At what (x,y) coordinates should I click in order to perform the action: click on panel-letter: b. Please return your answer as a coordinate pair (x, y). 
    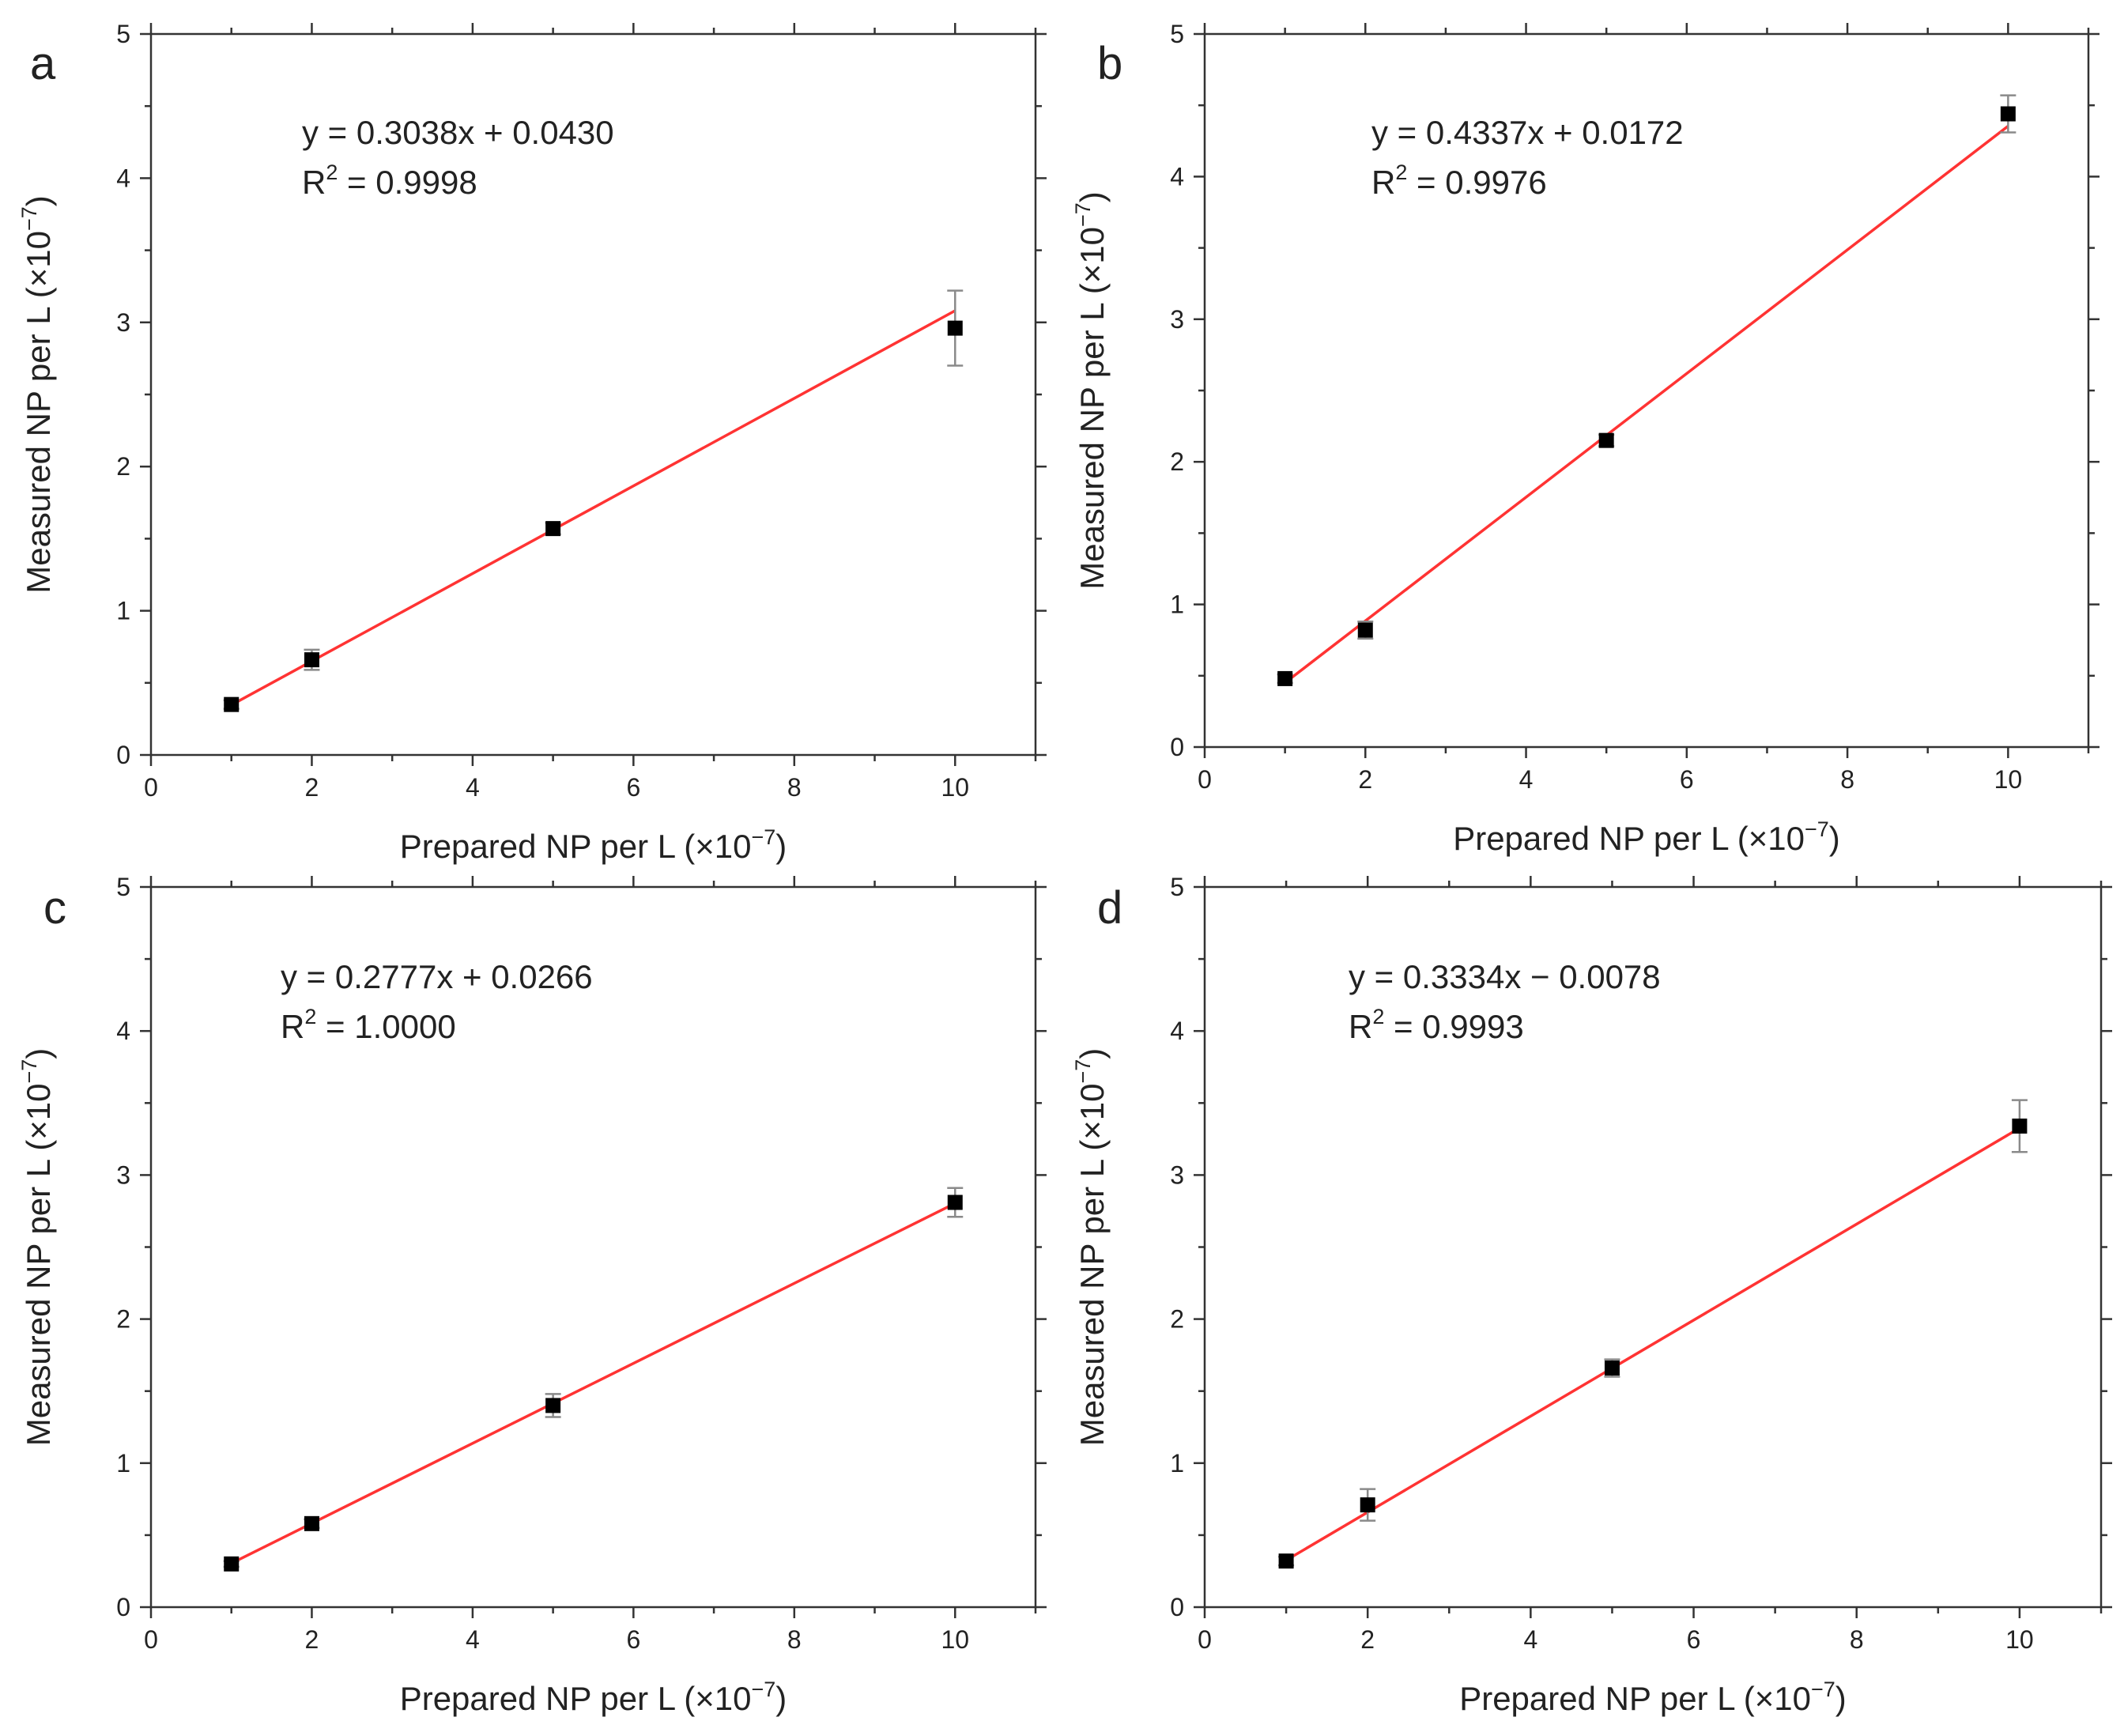
    Looking at the image, I should click on (1109, 63).